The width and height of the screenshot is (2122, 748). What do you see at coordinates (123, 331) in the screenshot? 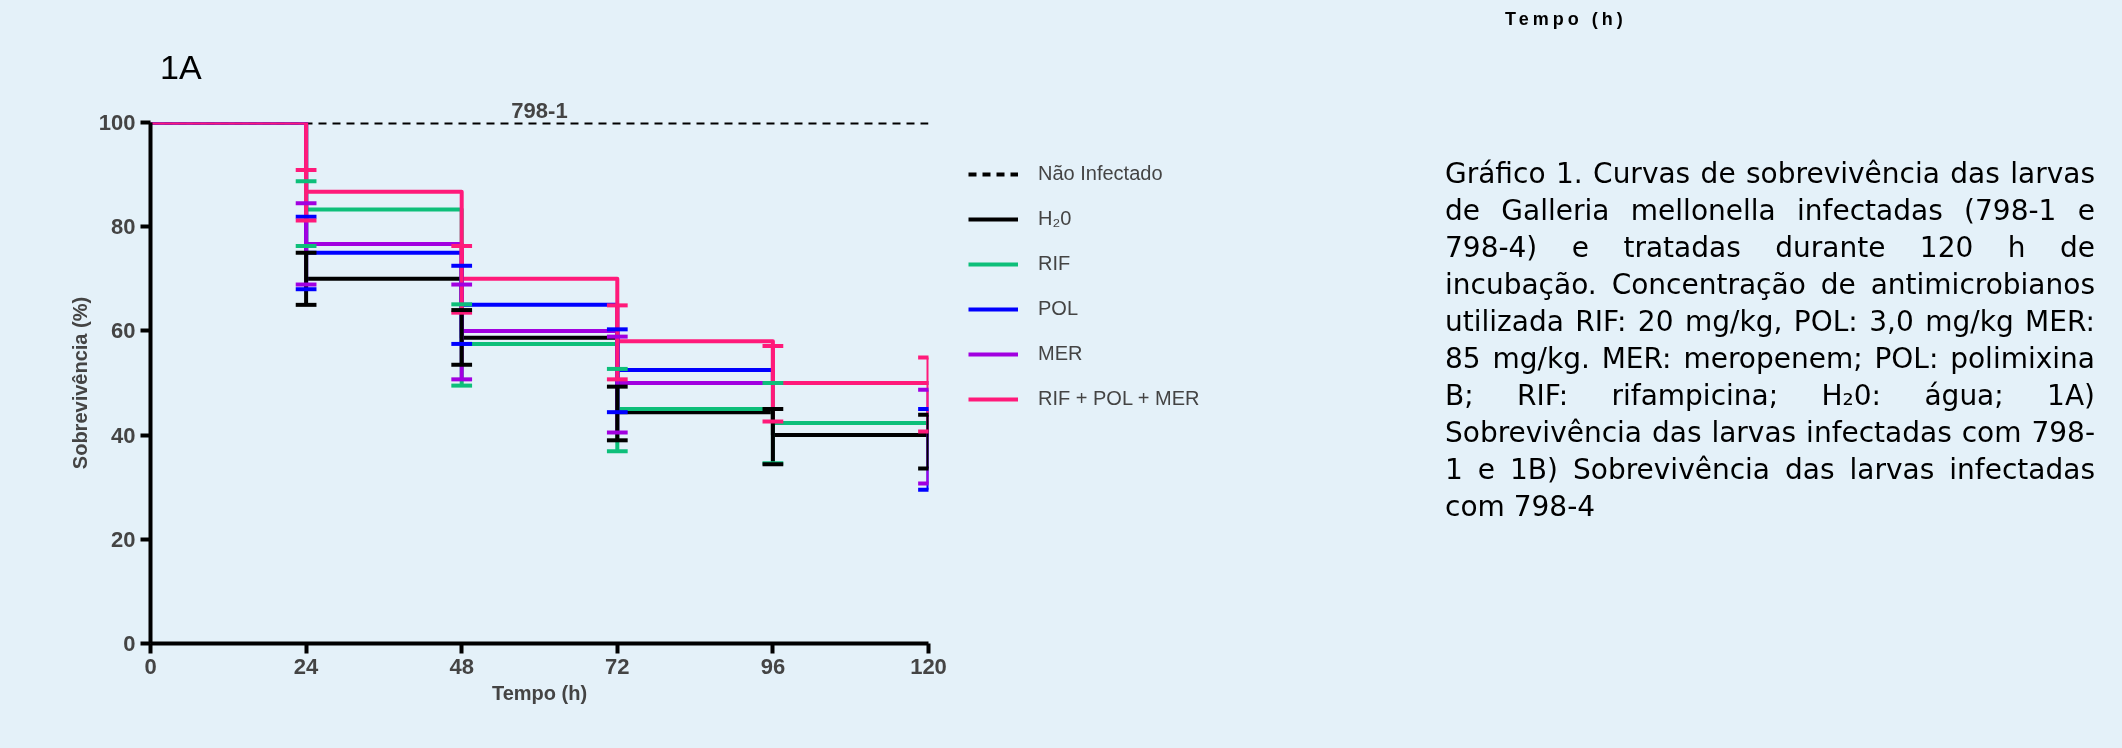
I see `y-tick-label: 60` at bounding box center [123, 331].